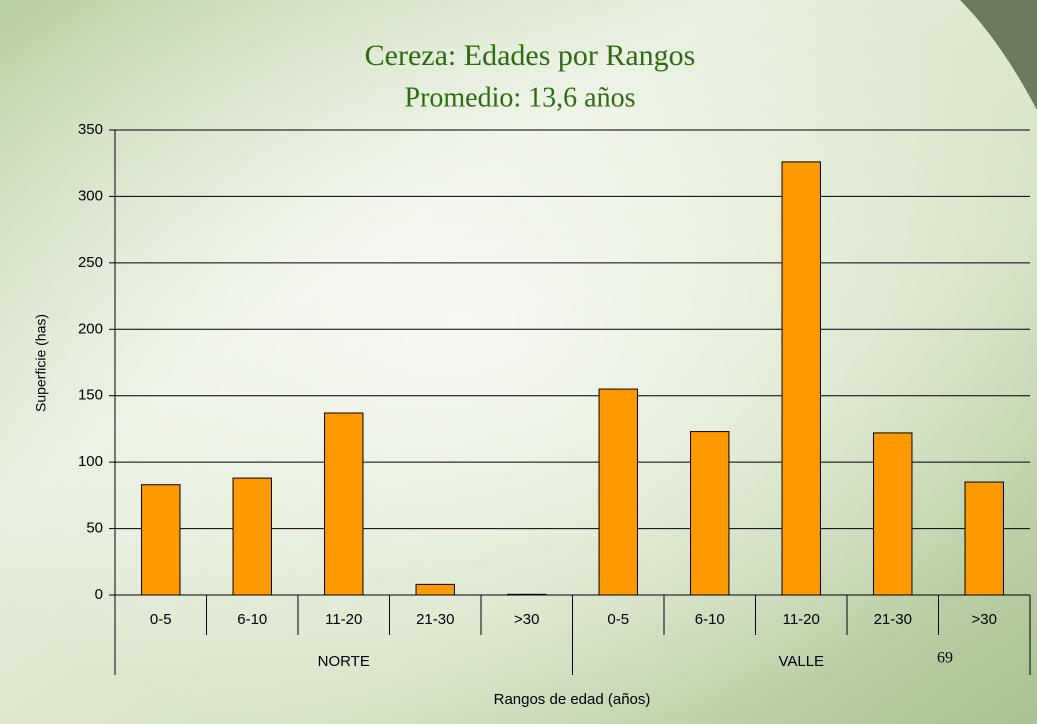  I want to click on y-axis-label: Superficie (has), so click(41, 363).